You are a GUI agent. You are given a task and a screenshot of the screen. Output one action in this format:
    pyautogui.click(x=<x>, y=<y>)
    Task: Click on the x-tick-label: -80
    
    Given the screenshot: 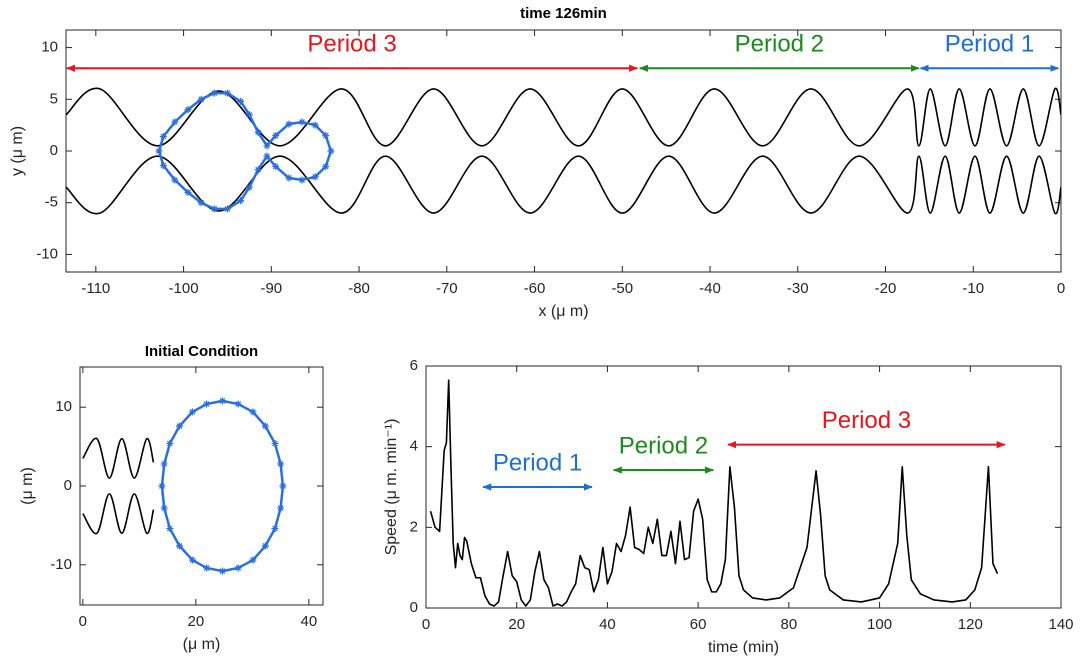 What is the action you would take?
    pyautogui.click(x=359, y=288)
    